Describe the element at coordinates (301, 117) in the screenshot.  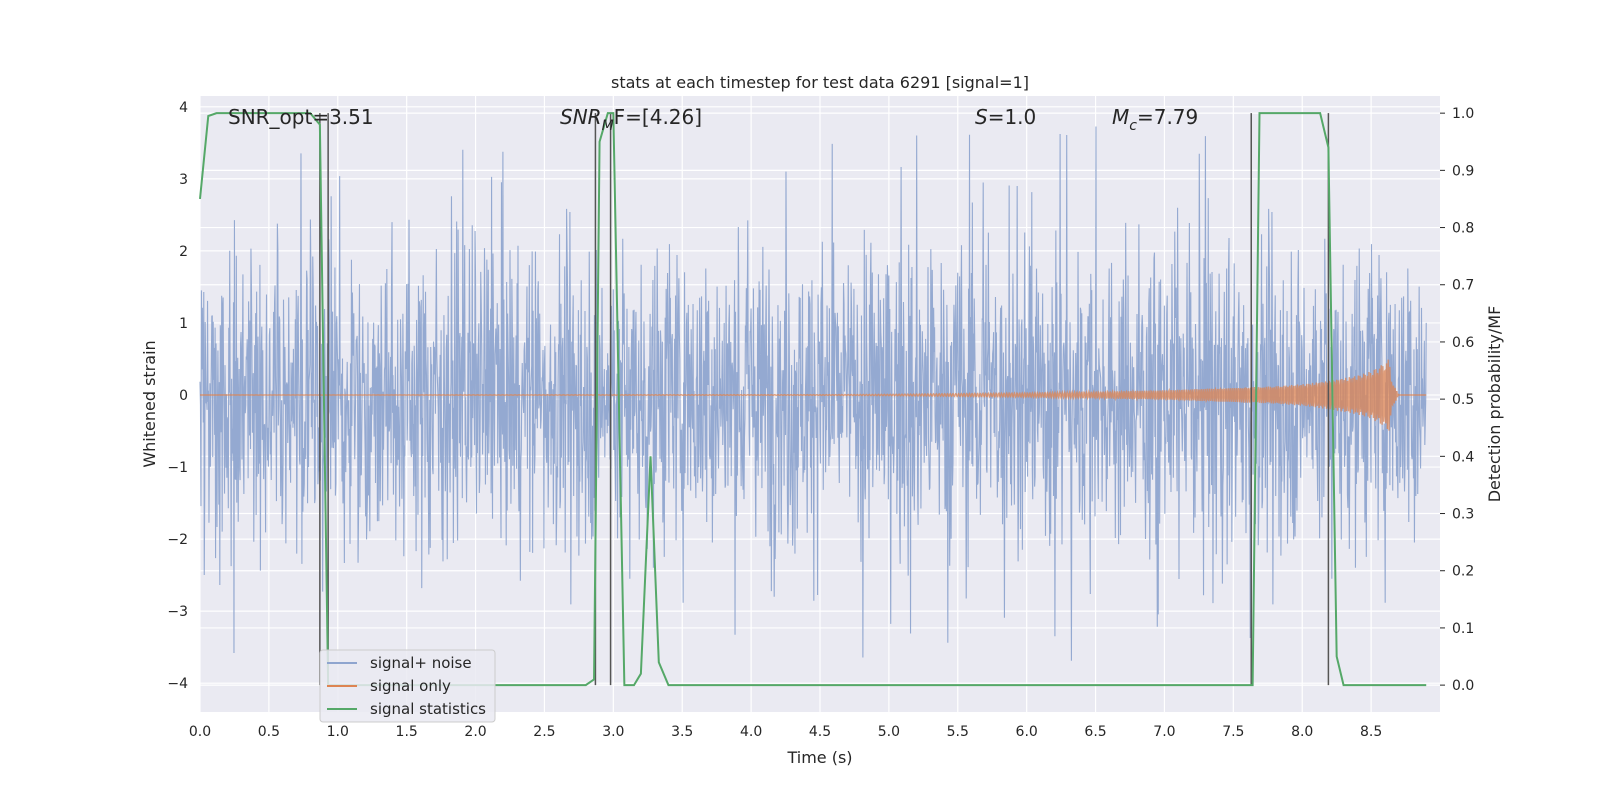
I see `annotation-snr-opt: SNR_opt=3.51` at that location.